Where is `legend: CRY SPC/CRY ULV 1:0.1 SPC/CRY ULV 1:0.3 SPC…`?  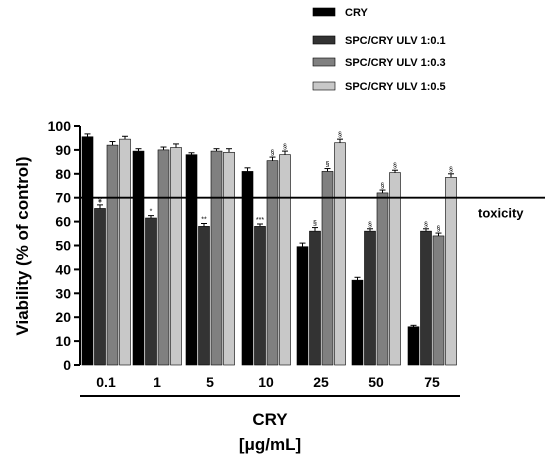 legend: CRY SPC/CRY ULV 1:0.1 SPC/CRY ULV 1:0.3 SPC… is located at coordinates (379, 50).